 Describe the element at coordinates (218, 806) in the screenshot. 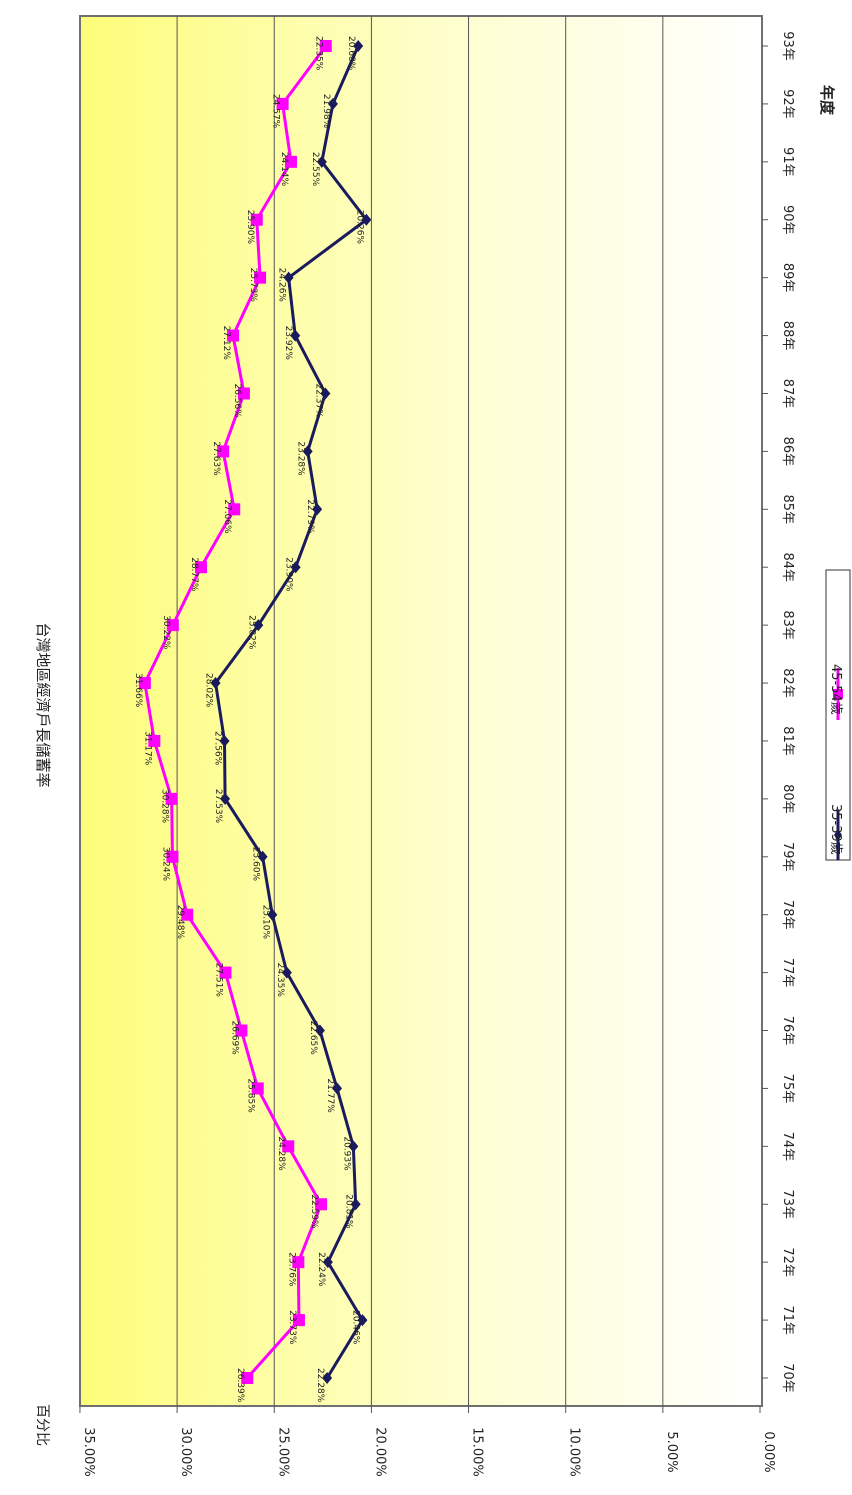

I see `series-35-39-data-label: 27.53%` at that location.